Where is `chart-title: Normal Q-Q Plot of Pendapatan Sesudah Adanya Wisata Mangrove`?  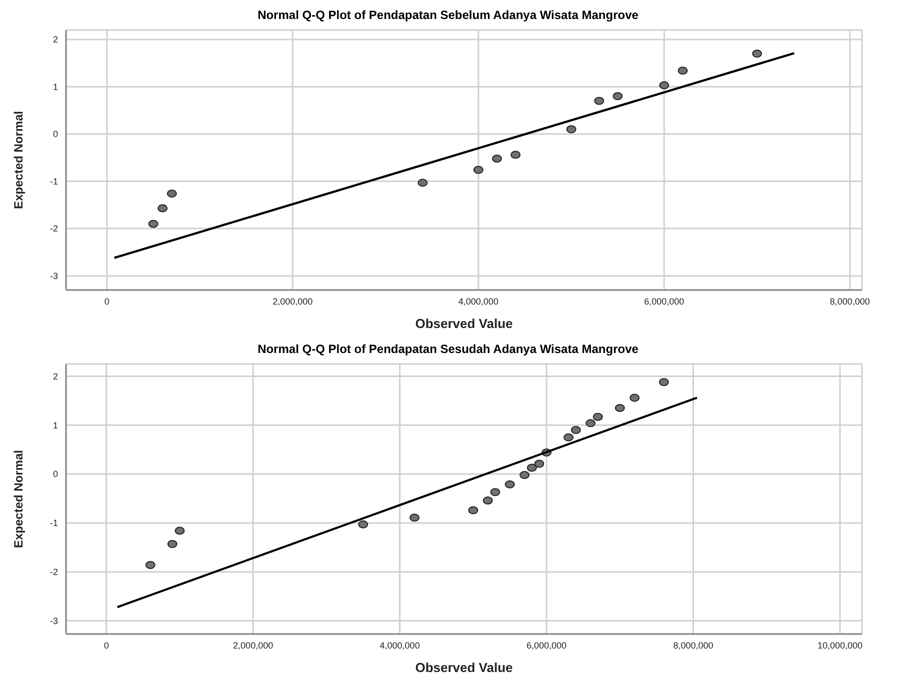
chart-title: Normal Q-Q Plot of Pendapatan Sesudah Adanya Wisata Mangrove is located at coordinates (448, 350).